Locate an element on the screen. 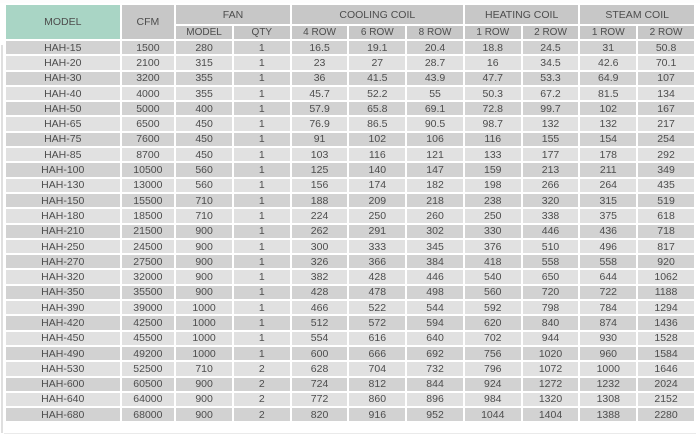 The width and height of the screenshot is (700, 434). value-cell: 182 is located at coordinates (435, 185).